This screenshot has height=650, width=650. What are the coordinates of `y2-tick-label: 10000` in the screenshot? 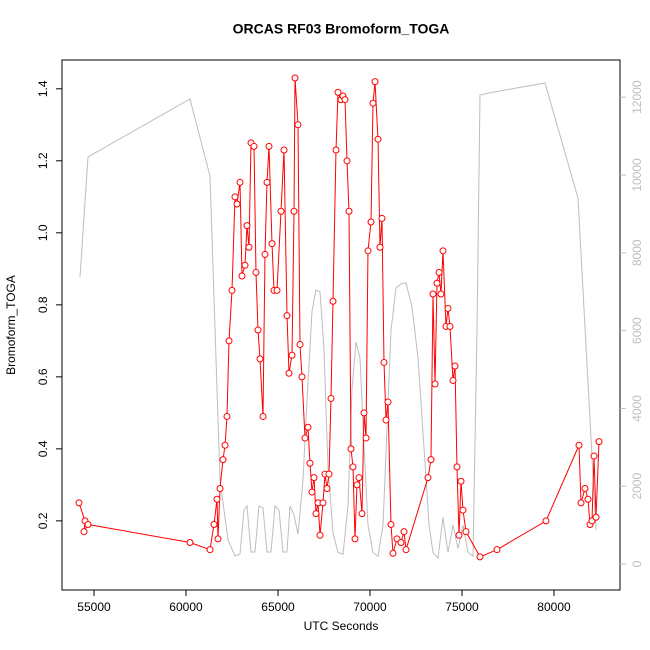 It's located at (637, 175).